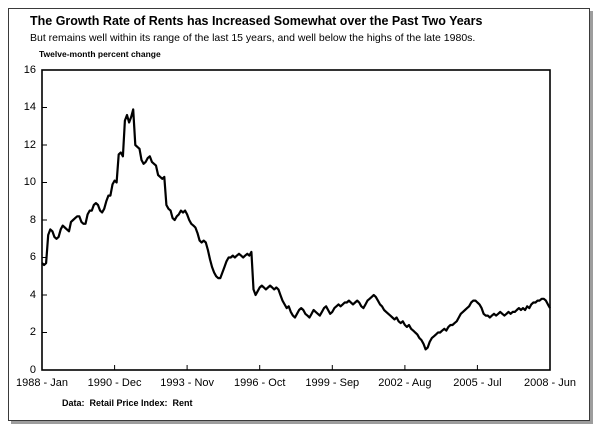  Describe the element at coordinates (260, 383) in the screenshot. I see `x-tick-label: 1996 - Oct` at that location.